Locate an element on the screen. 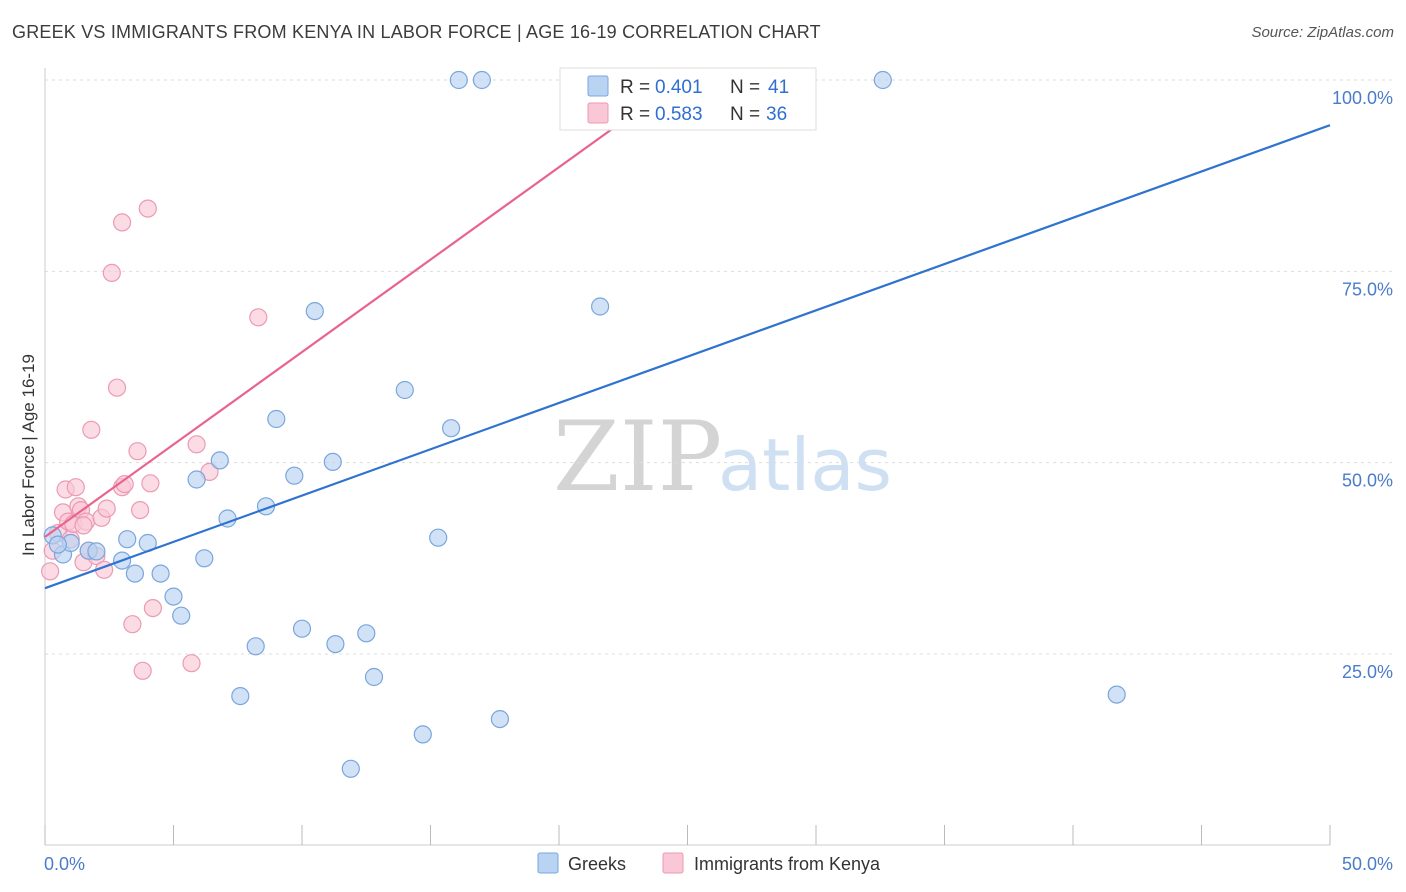 The image size is (1406, 892). x-tick-label-min: 0.0% is located at coordinates (64, 864).